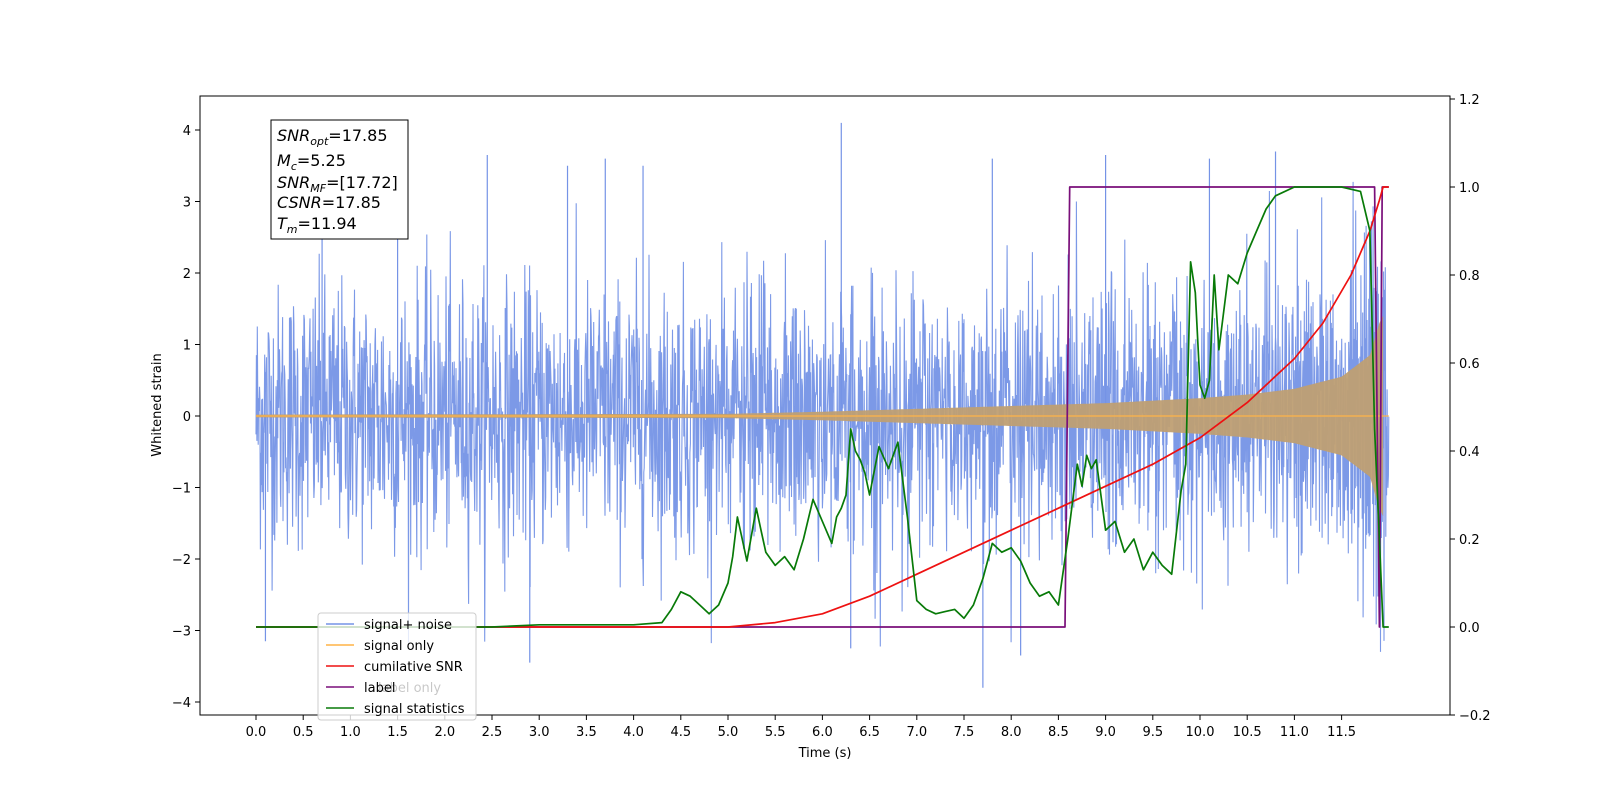  What do you see at coordinates (332, 137) in the screenshot?
I see `annotation-snr-opt: SNRopt=17.85` at bounding box center [332, 137].